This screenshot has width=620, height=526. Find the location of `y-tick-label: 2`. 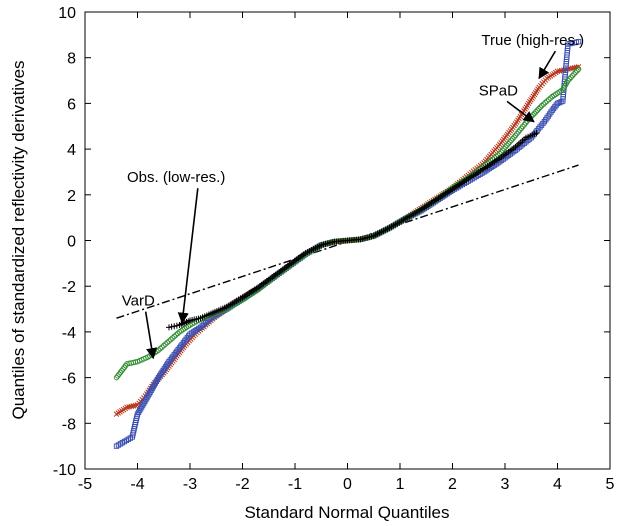

y-tick-label: 2 is located at coordinates (71, 196).